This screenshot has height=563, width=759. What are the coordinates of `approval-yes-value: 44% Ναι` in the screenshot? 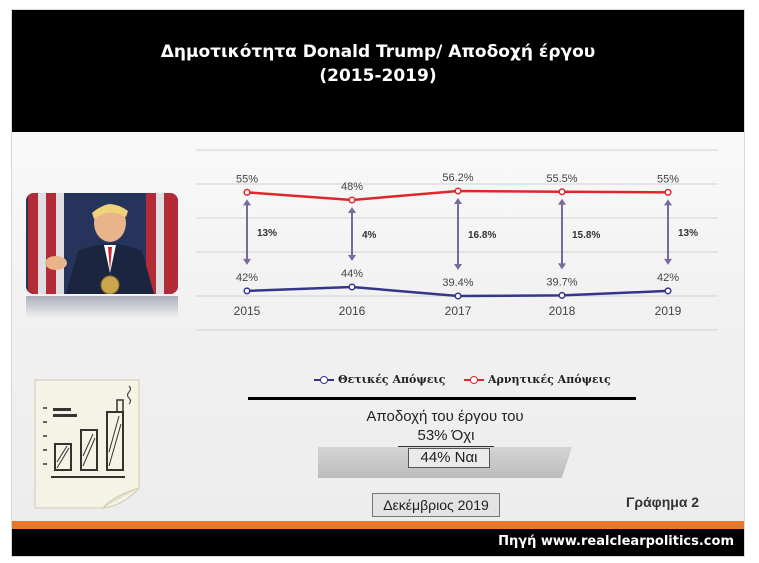 It's located at (449, 458).